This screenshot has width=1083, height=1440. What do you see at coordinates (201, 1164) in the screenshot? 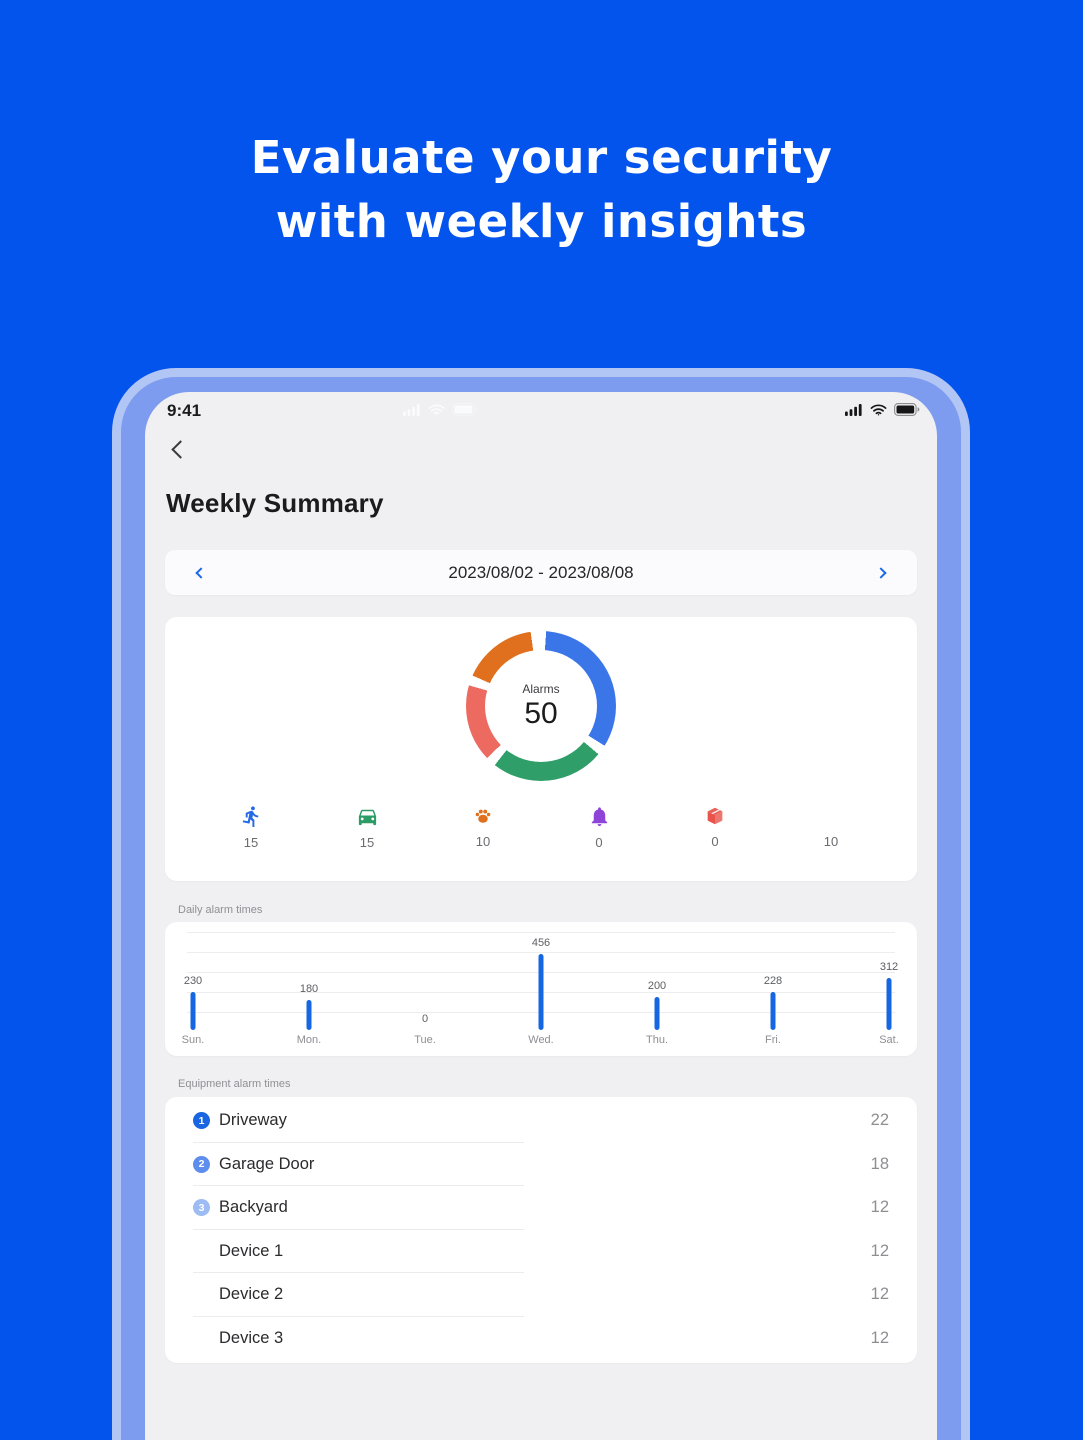
I see `rank-badge: 2` at bounding box center [201, 1164].